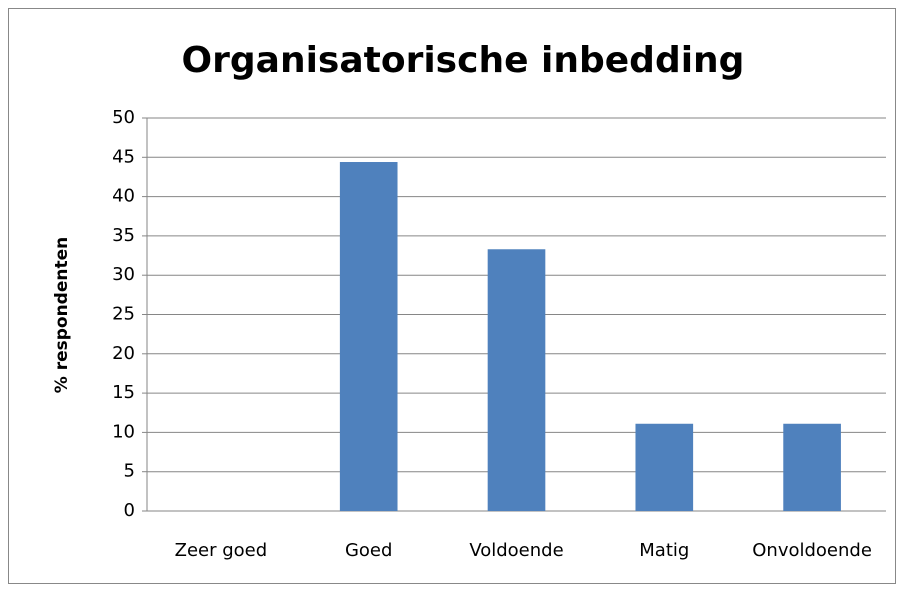 Image resolution: width=904 pixels, height=592 pixels. What do you see at coordinates (123, 156) in the screenshot?
I see `y-tick-label: 45` at bounding box center [123, 156].